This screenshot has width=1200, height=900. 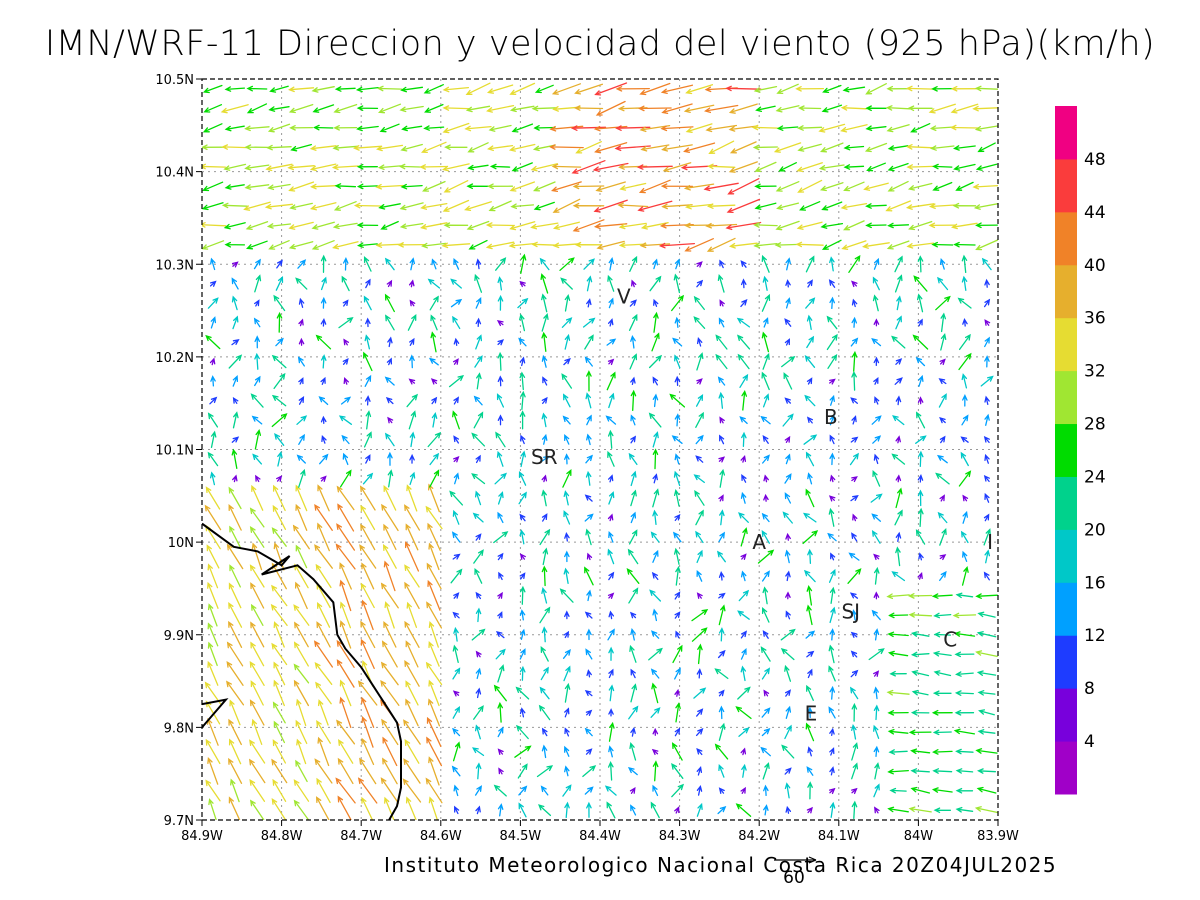 I want to click on x-tick-label: 84.5W, so click(x=520, y=836).